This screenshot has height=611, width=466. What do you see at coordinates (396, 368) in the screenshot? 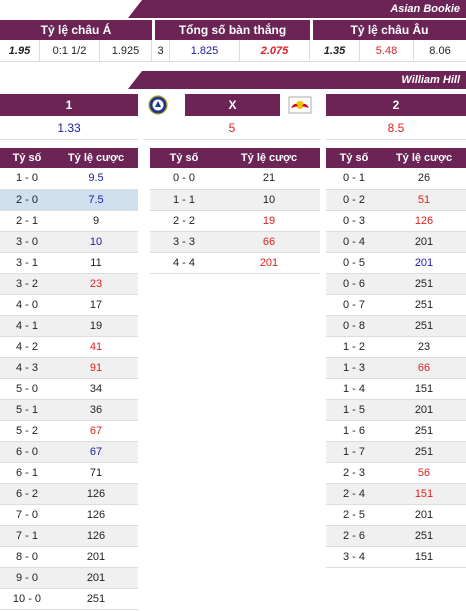
I see `table-row: 1 - 3 66` at bounding box center [396, 368].